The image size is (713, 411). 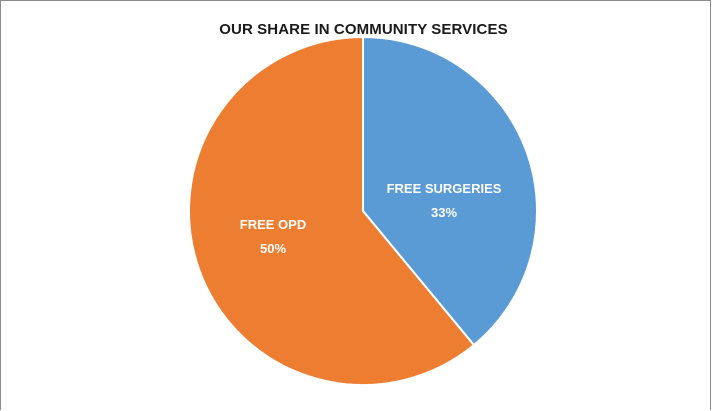 What do you see at coordinates (444, 212) in the screenshot?
I see `slice-label-percent: 33%` at bounding box center [444, 212].